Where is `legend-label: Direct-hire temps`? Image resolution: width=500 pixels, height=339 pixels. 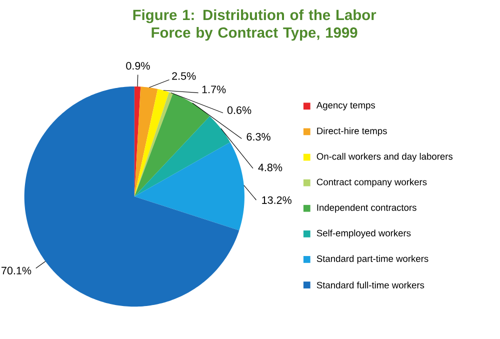
legend-label: Direct-hire temps is located at coordinates (352, 131).